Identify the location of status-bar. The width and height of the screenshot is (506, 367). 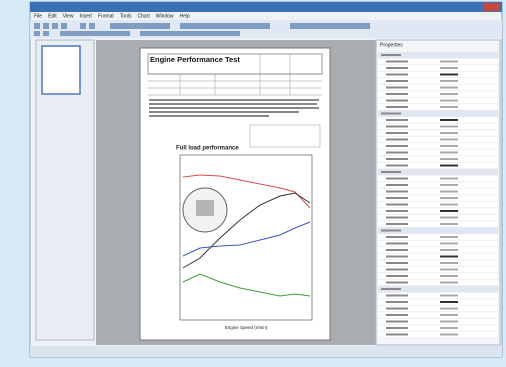
(266, 351).